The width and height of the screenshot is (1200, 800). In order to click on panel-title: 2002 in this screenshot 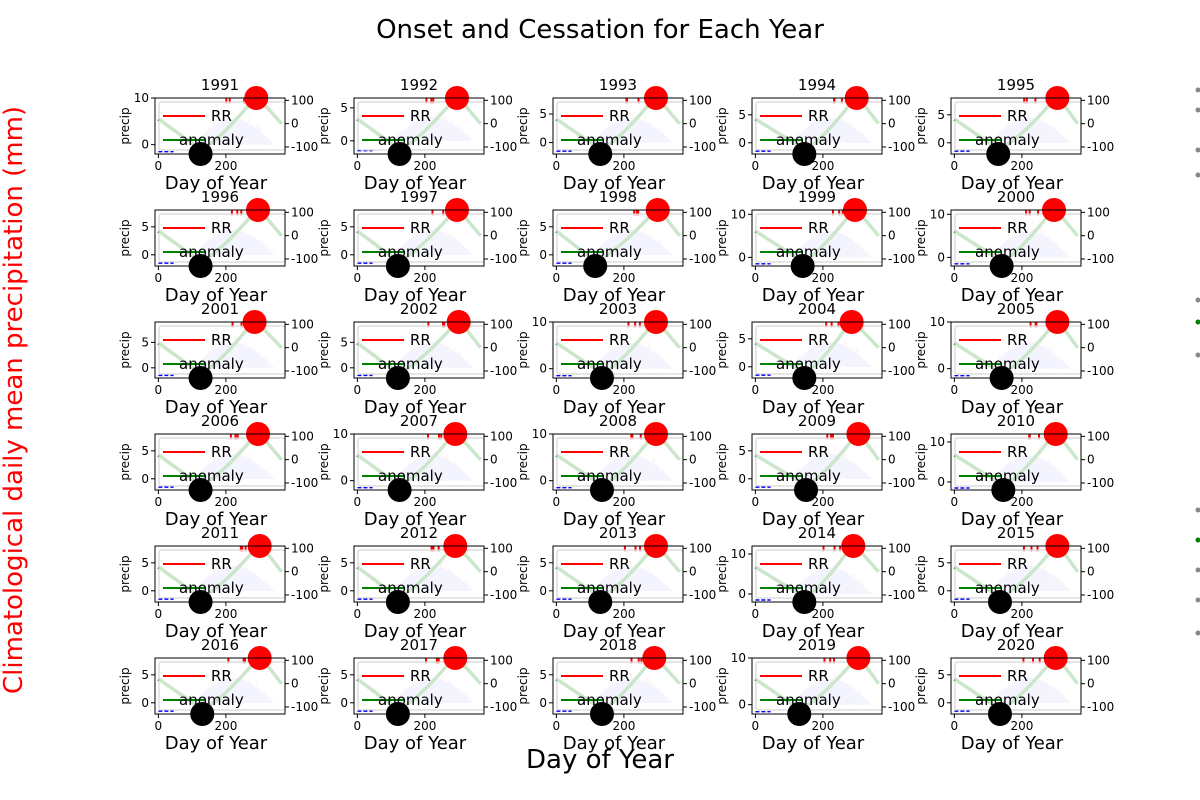, I will do `click(419, 309)`.